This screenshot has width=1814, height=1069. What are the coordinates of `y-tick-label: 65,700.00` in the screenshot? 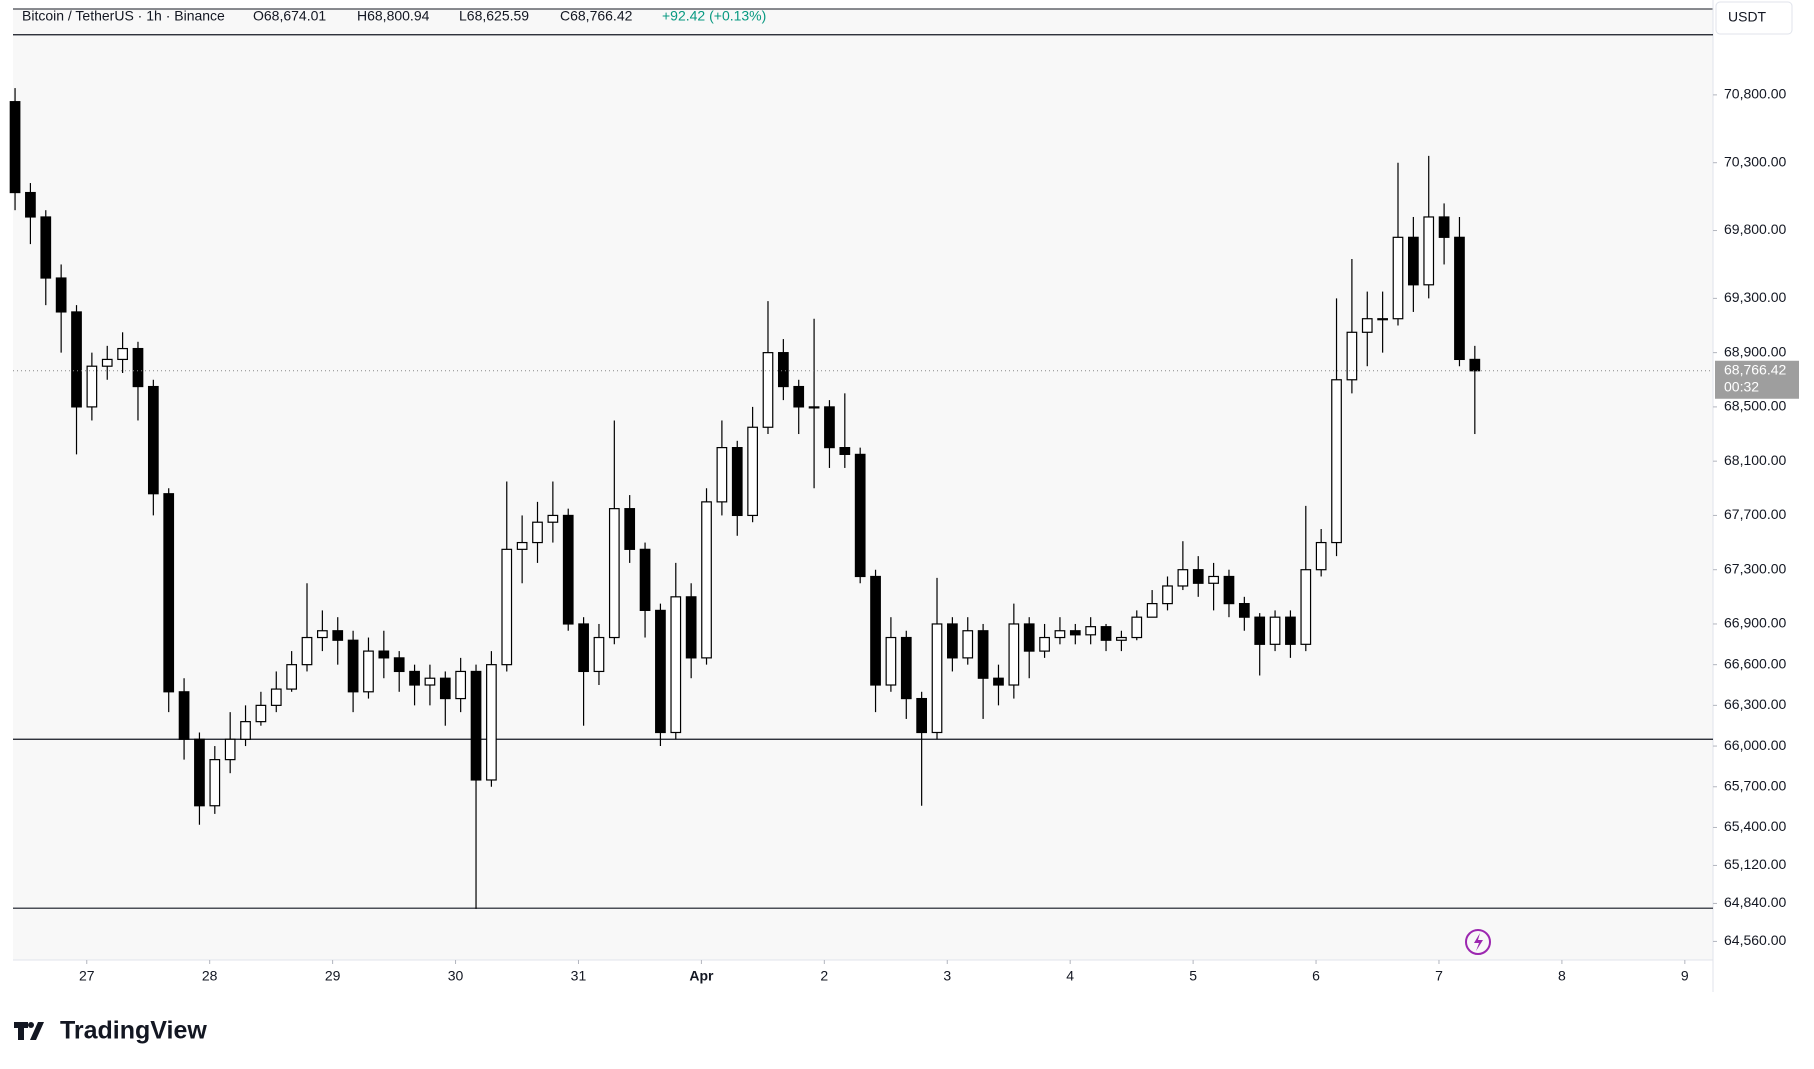 It's located at (1755, 785).